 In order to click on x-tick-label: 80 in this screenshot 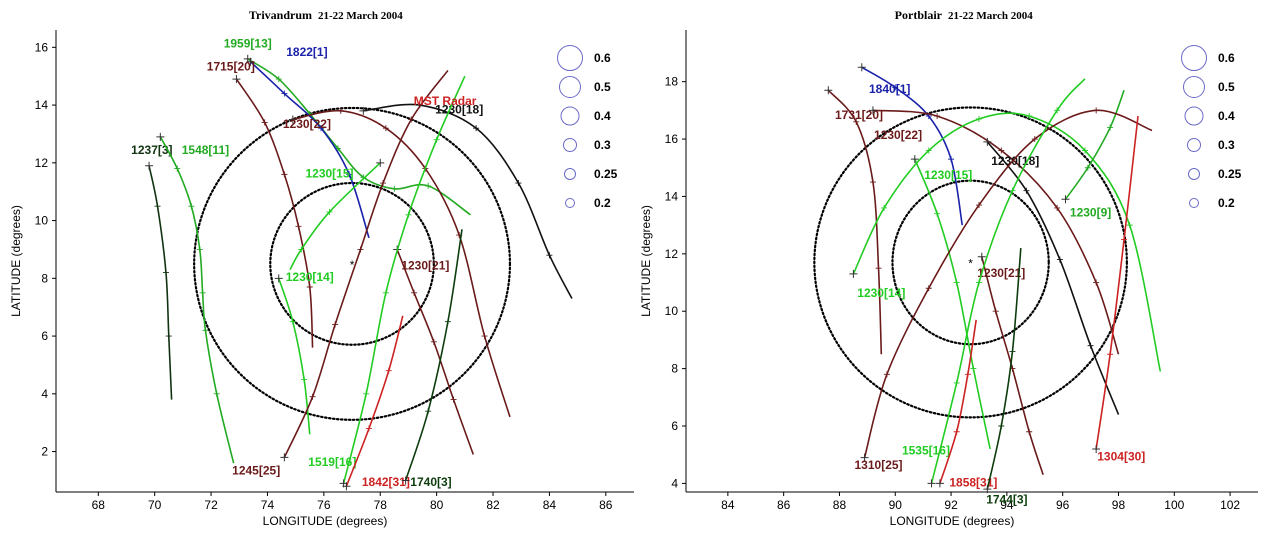, I will do `click(437, 505)`.